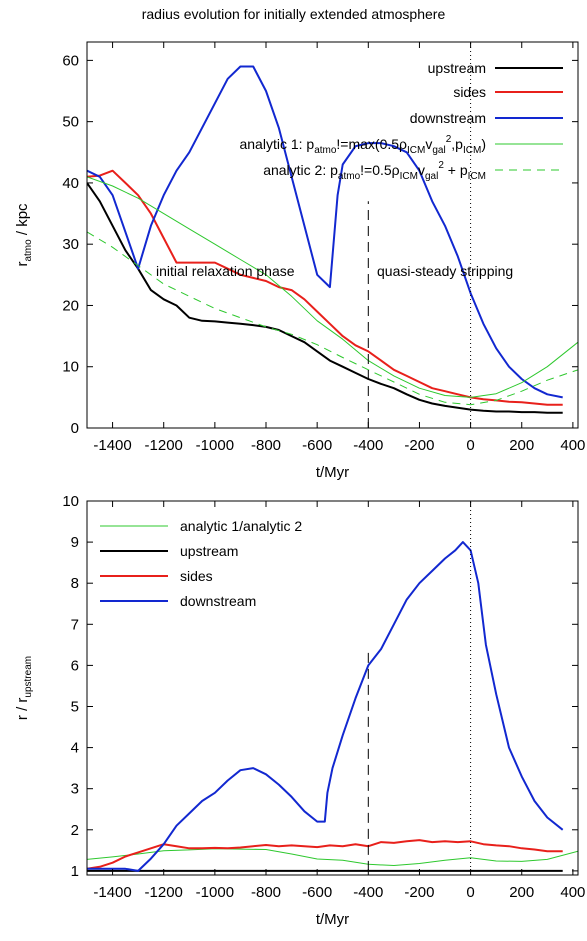 This screenshot has width=587, height=941. I want to click on y-tick-label: 50, so click(70, 122).